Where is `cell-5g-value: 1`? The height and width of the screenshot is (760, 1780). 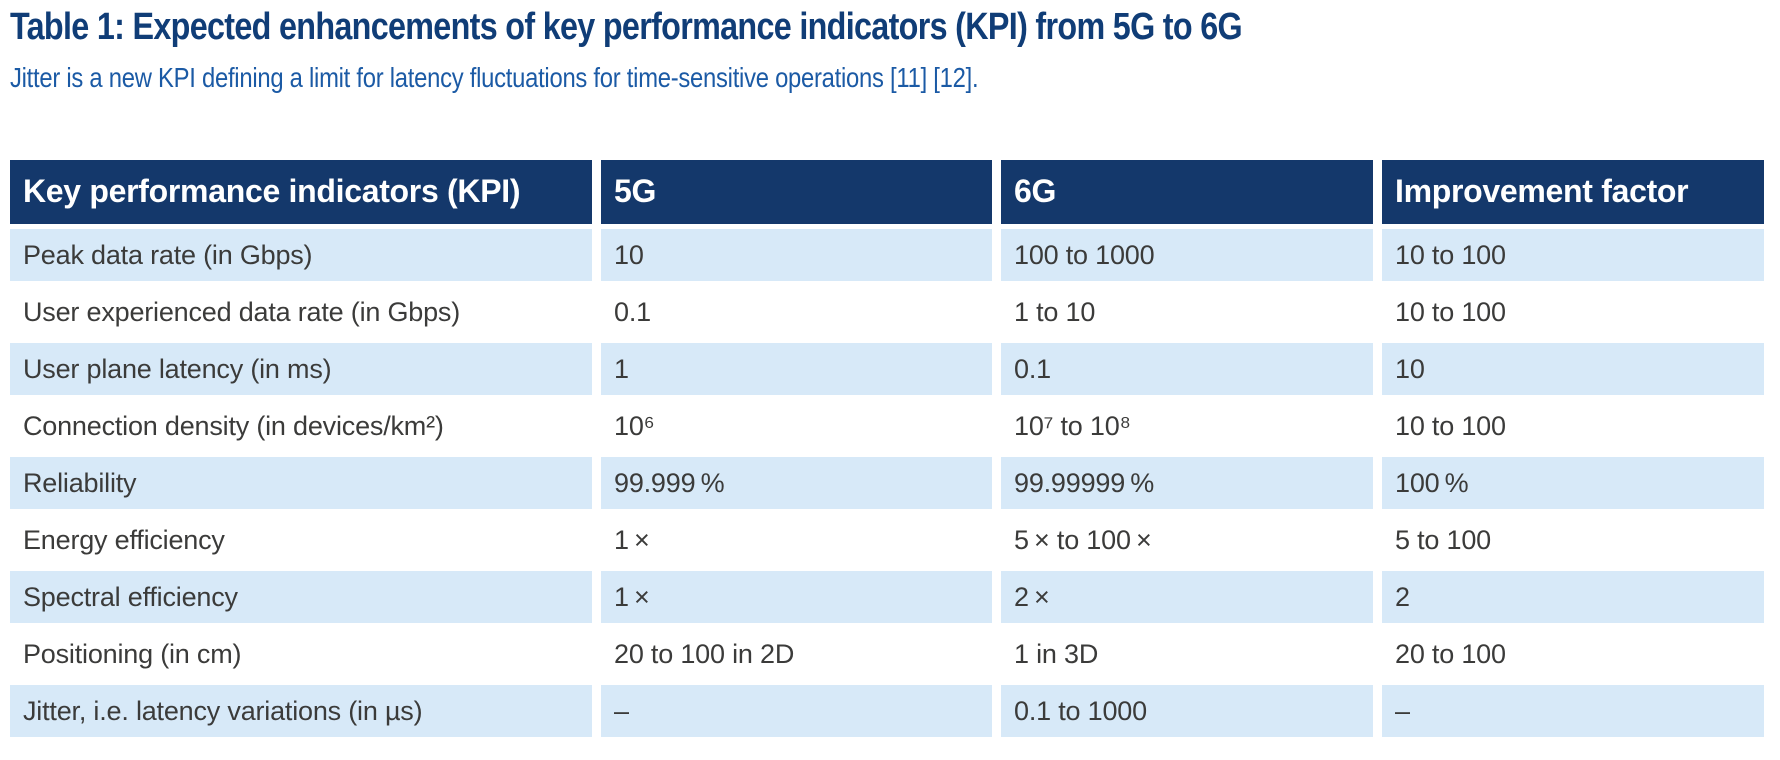
cell-5g-value: 1 is located at coordinates (796, 369).